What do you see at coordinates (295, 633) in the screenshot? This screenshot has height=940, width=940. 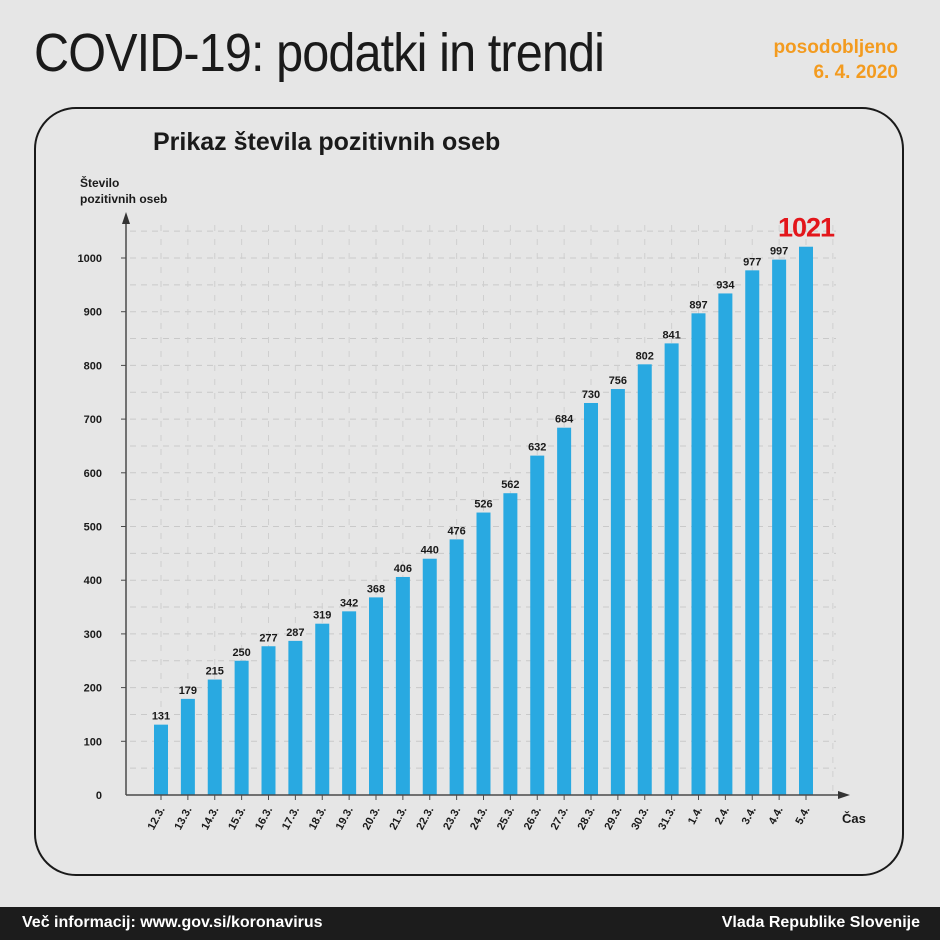 I see `value-label: 287` at bounding box center [295, 633].